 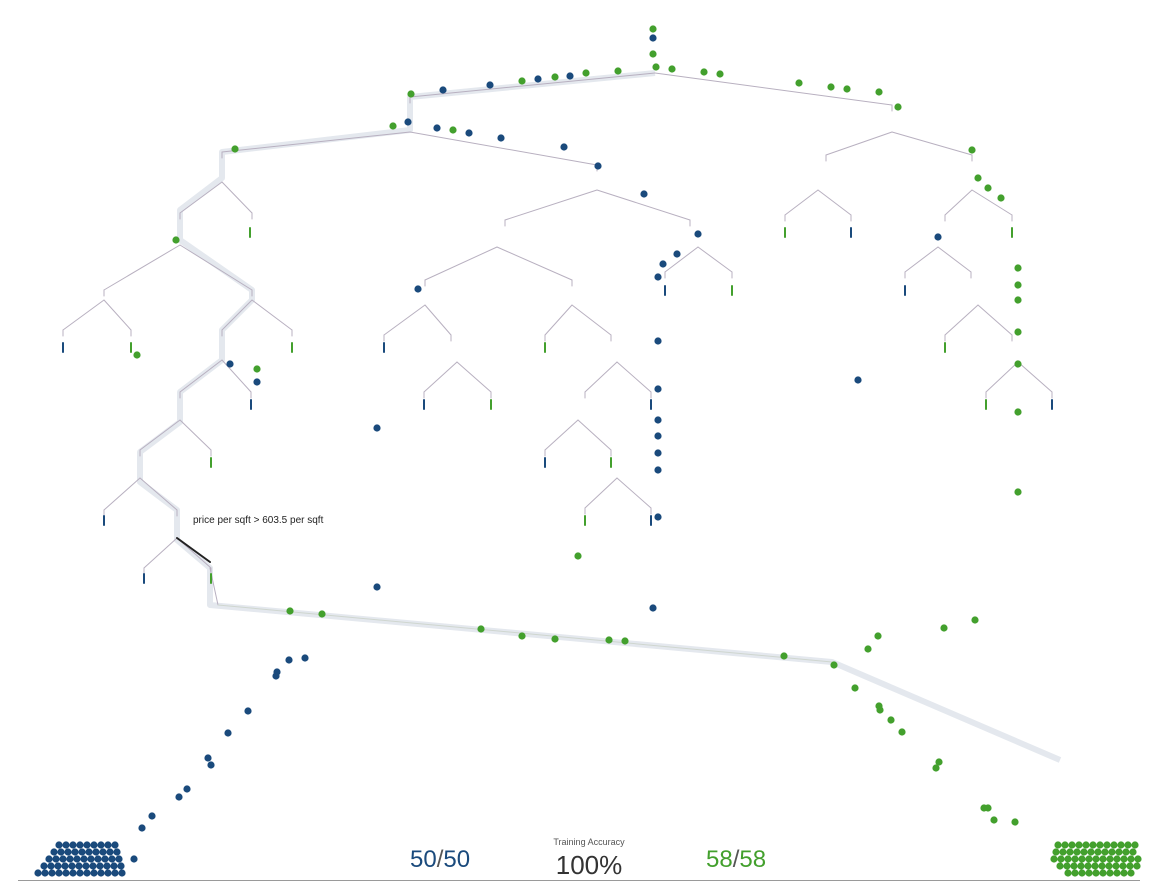 What do you see at coordinates (753, 859) in the screenshot?
I see `class-b-total: 58` at bounding box center [753, 859].